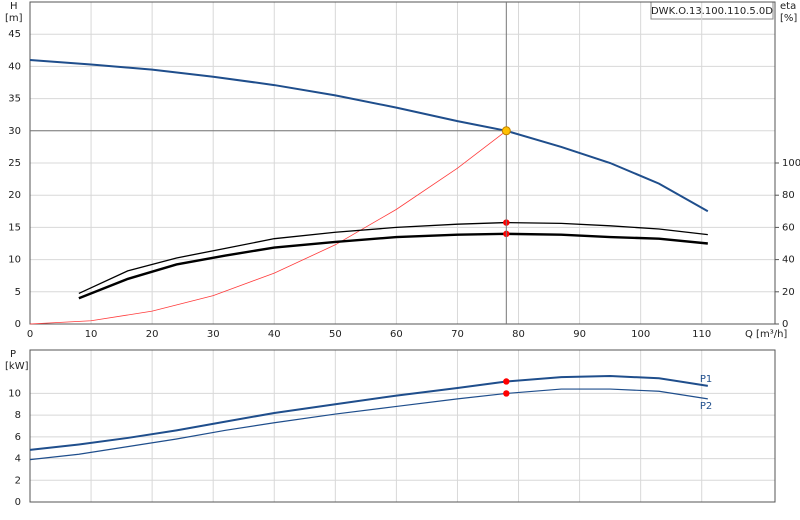 This screenshot has width=800, height=520. I want to click on x-tick-label: 60, so click(396, 334).